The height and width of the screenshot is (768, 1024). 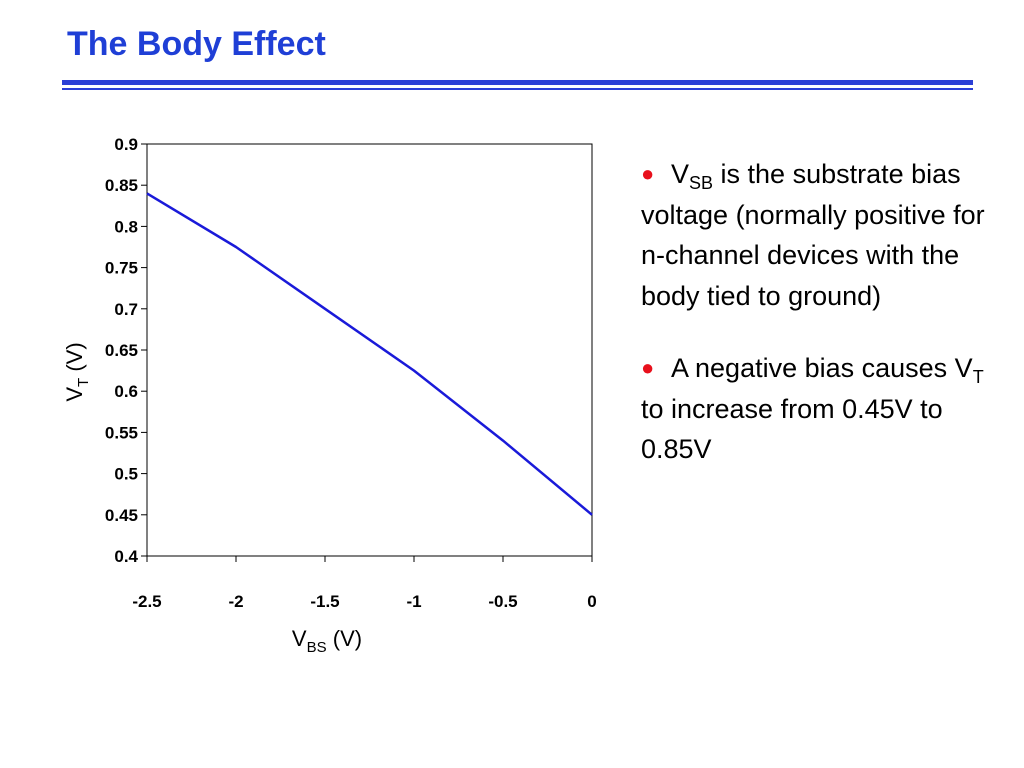 What do you see at coordinates (146, 601) in the screenshot?
I see `x-tick-label: -2.5` at bounding box center [146, 601].